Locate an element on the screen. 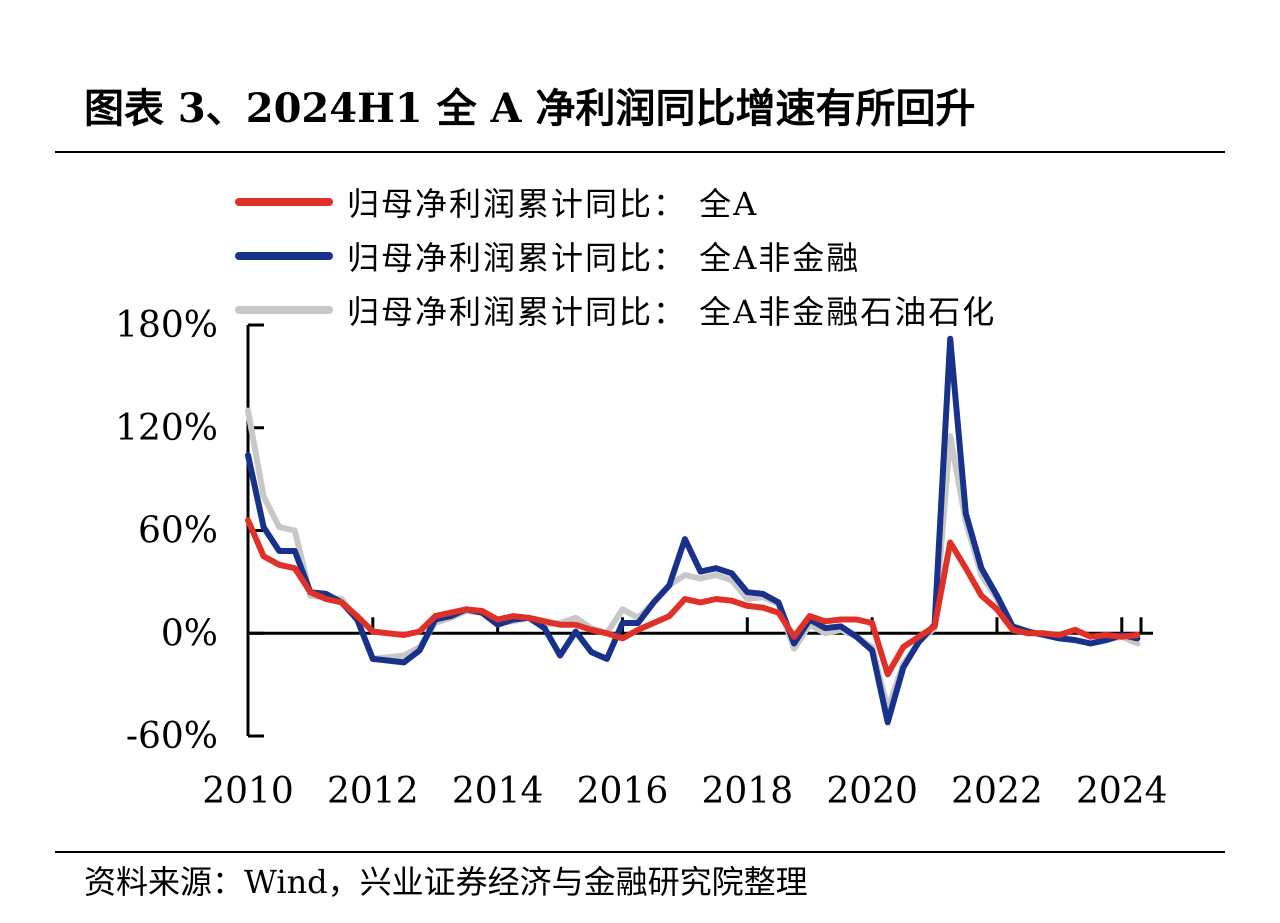 This screenshot has height=923, width=1280. legend-label: 归母净利润累计同比： 全A非金融石油石化 is located at coordinates (672, 312).